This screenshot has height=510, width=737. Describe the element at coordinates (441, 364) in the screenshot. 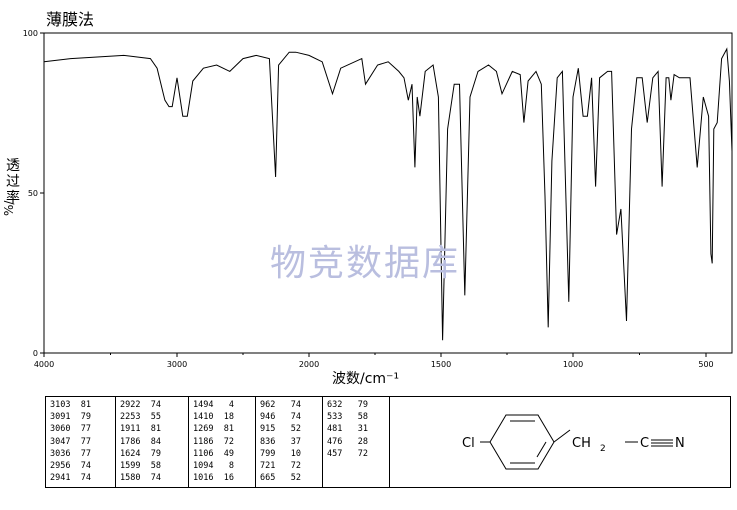

I see `x-tick-label: 1500` at that location.